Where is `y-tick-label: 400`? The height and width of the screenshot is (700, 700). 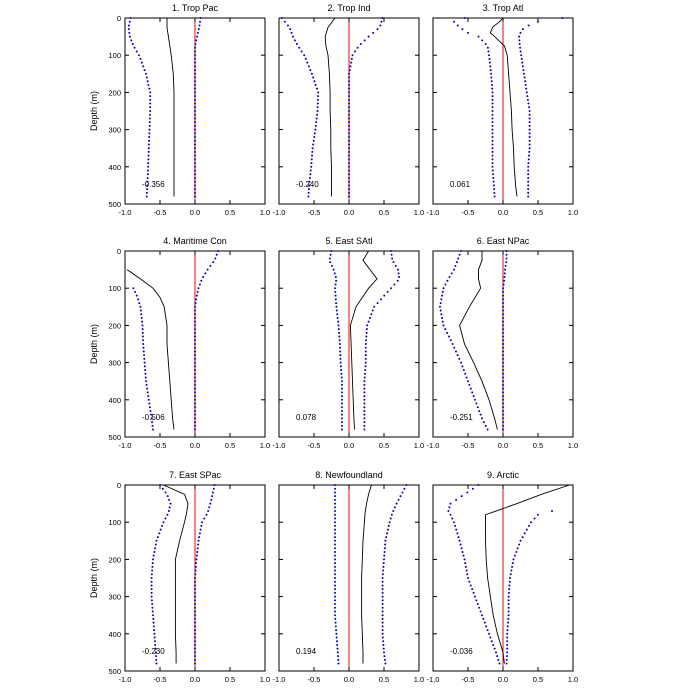
y-tick-label: 400 is located at coordinates (114, 167).